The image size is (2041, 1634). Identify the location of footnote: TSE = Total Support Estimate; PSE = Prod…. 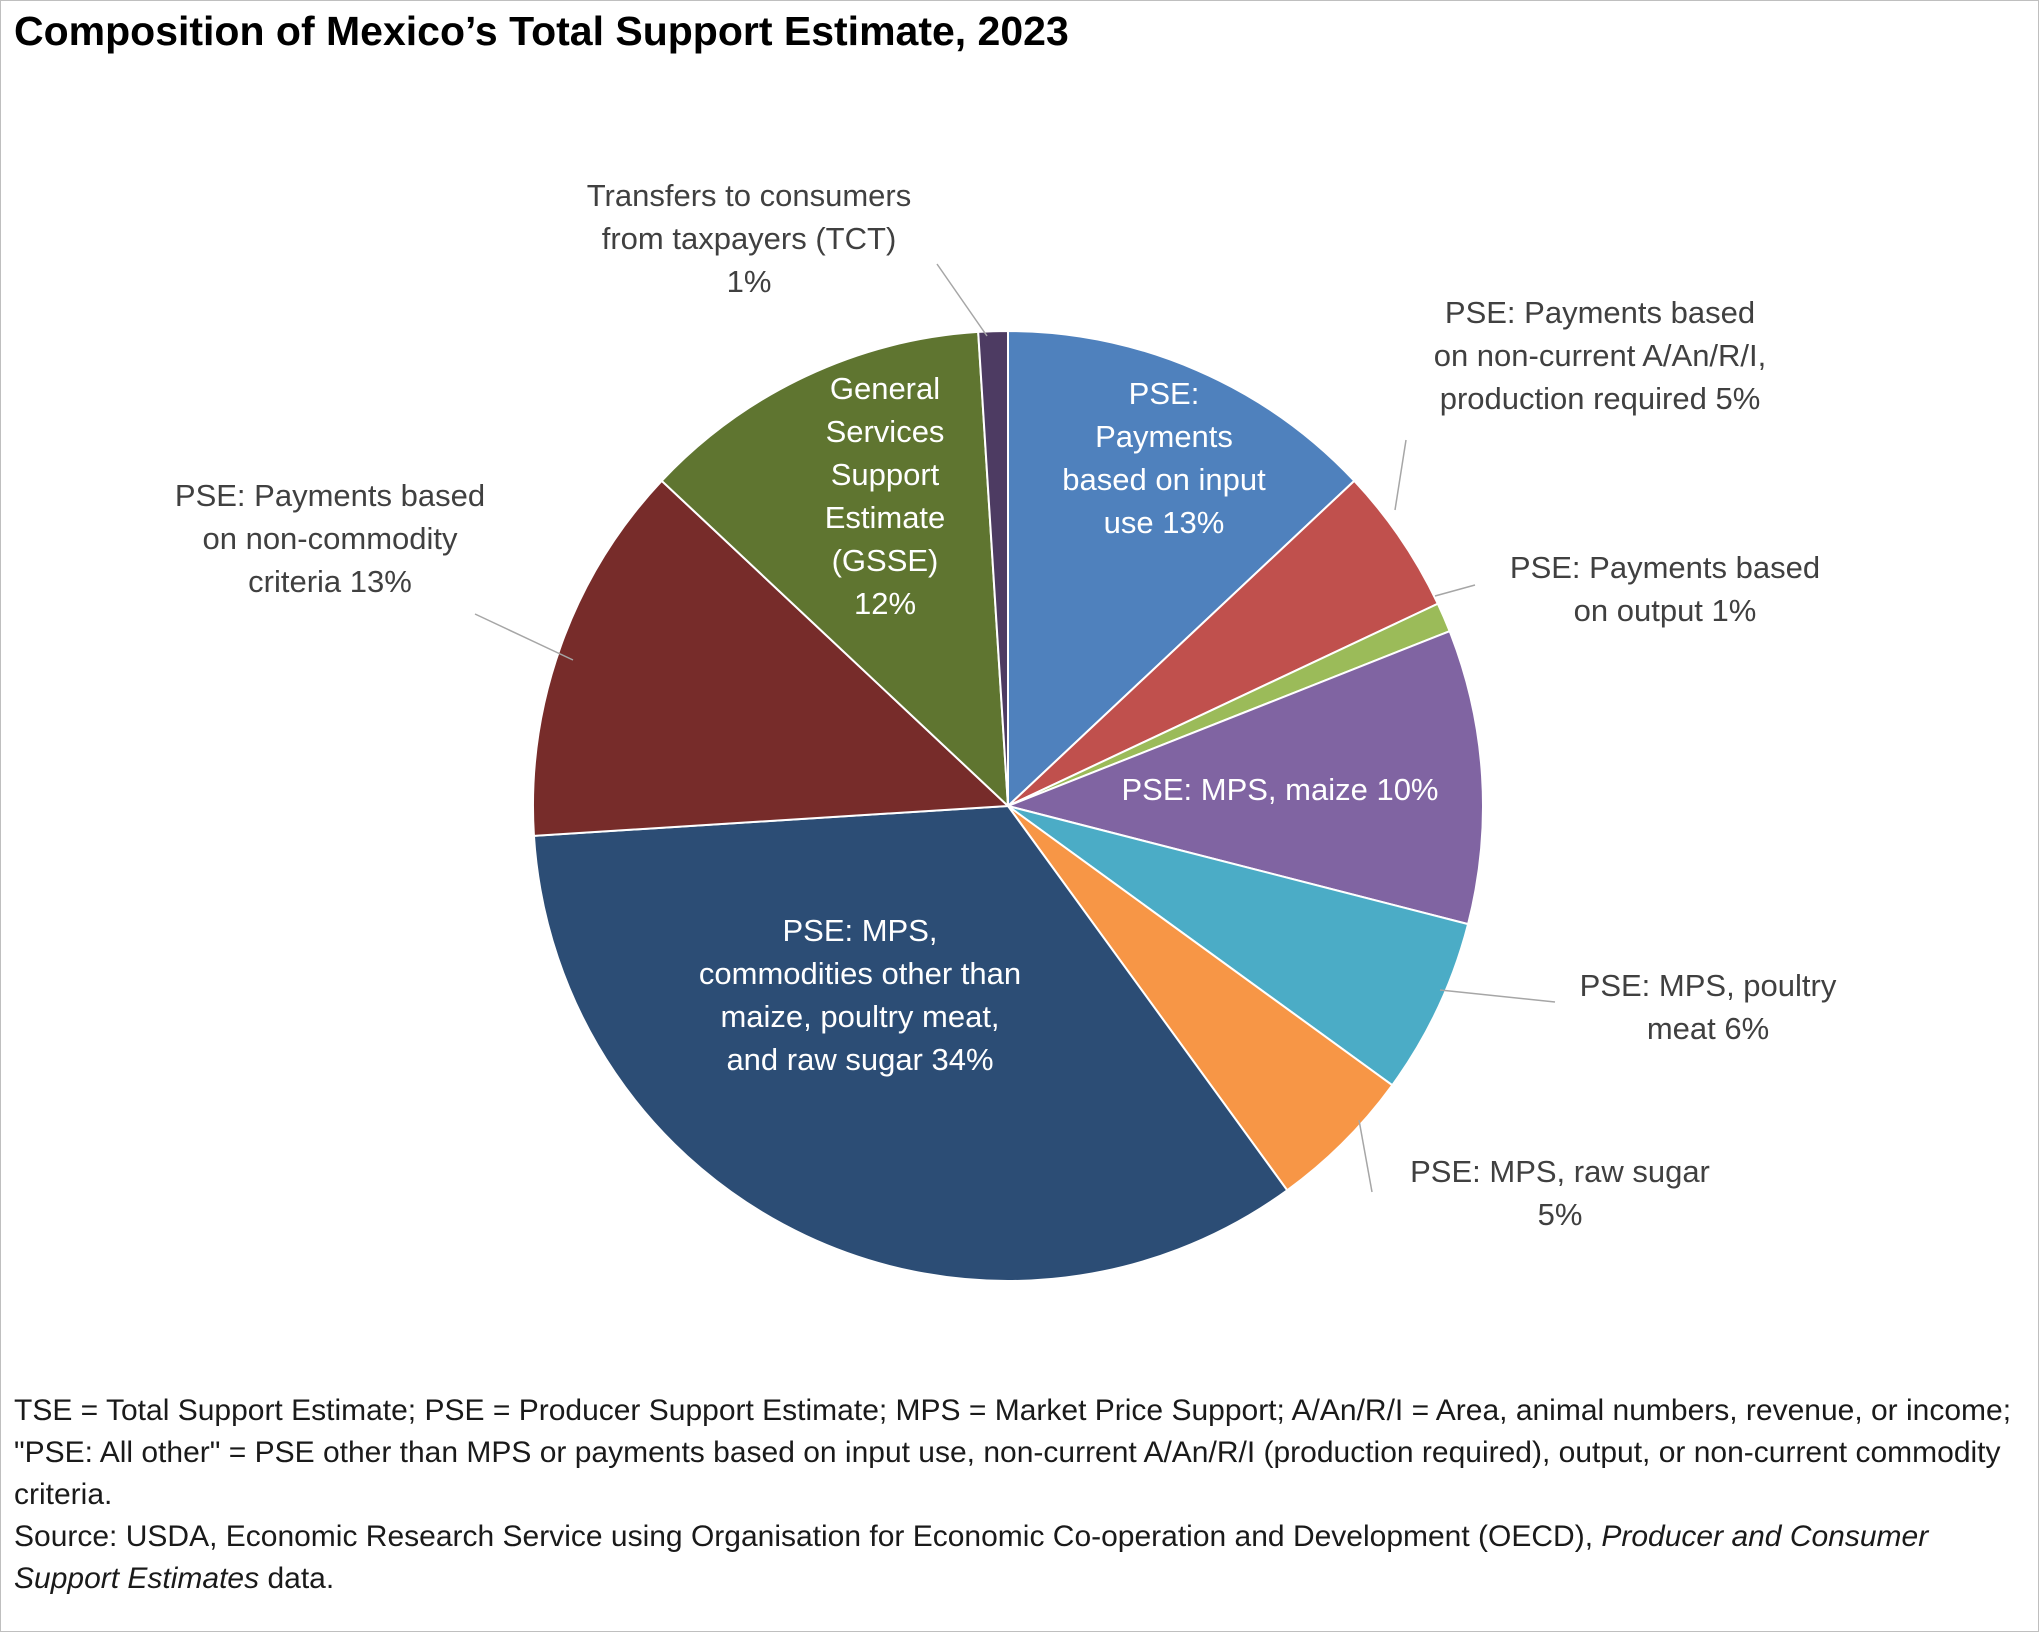
(1016, 1495).